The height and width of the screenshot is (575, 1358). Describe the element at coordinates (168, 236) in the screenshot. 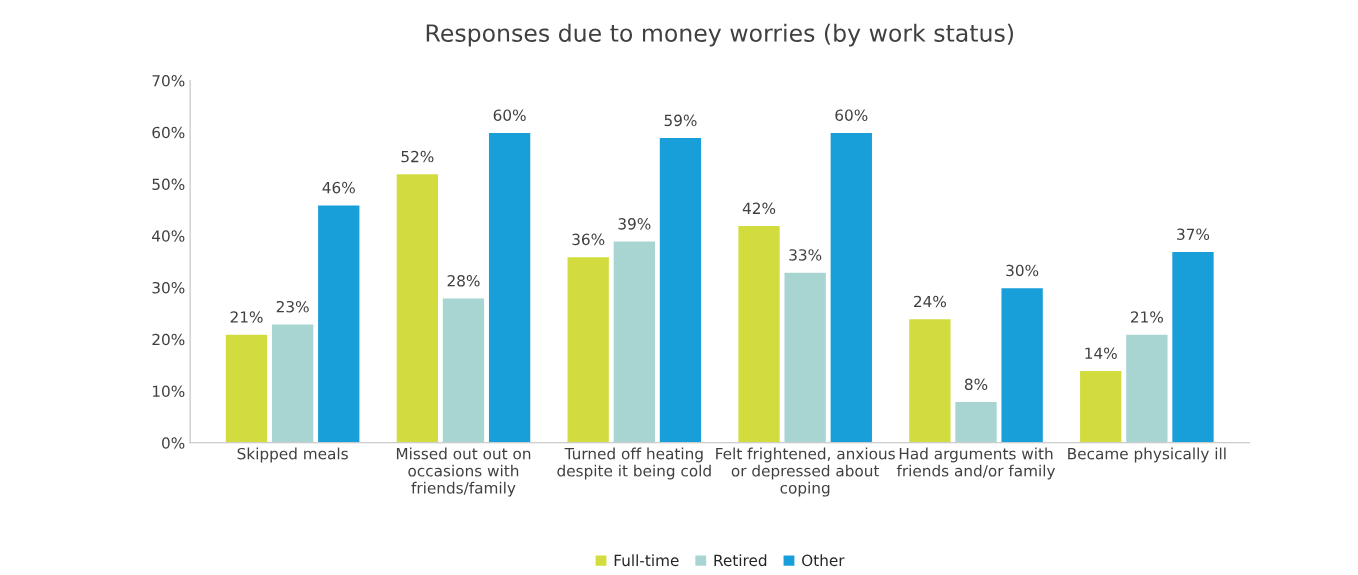

I see `y-tick-label: 40%` at that location.